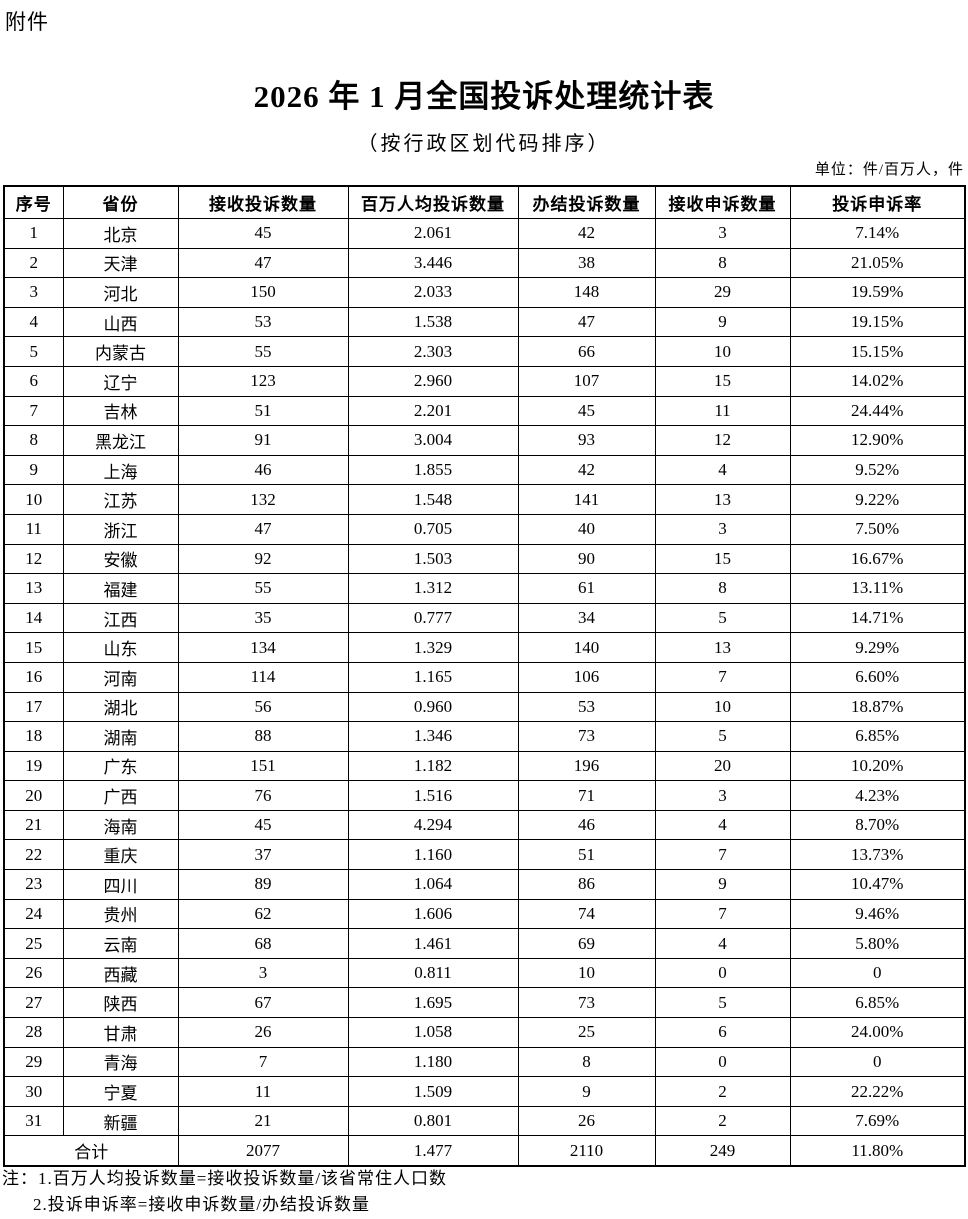 Image resolution: width=968 pixels, height=1219 pixels. Describe the element at coordinates (586, 647) in the screenshot. I see `table-cell: 140` at that location.